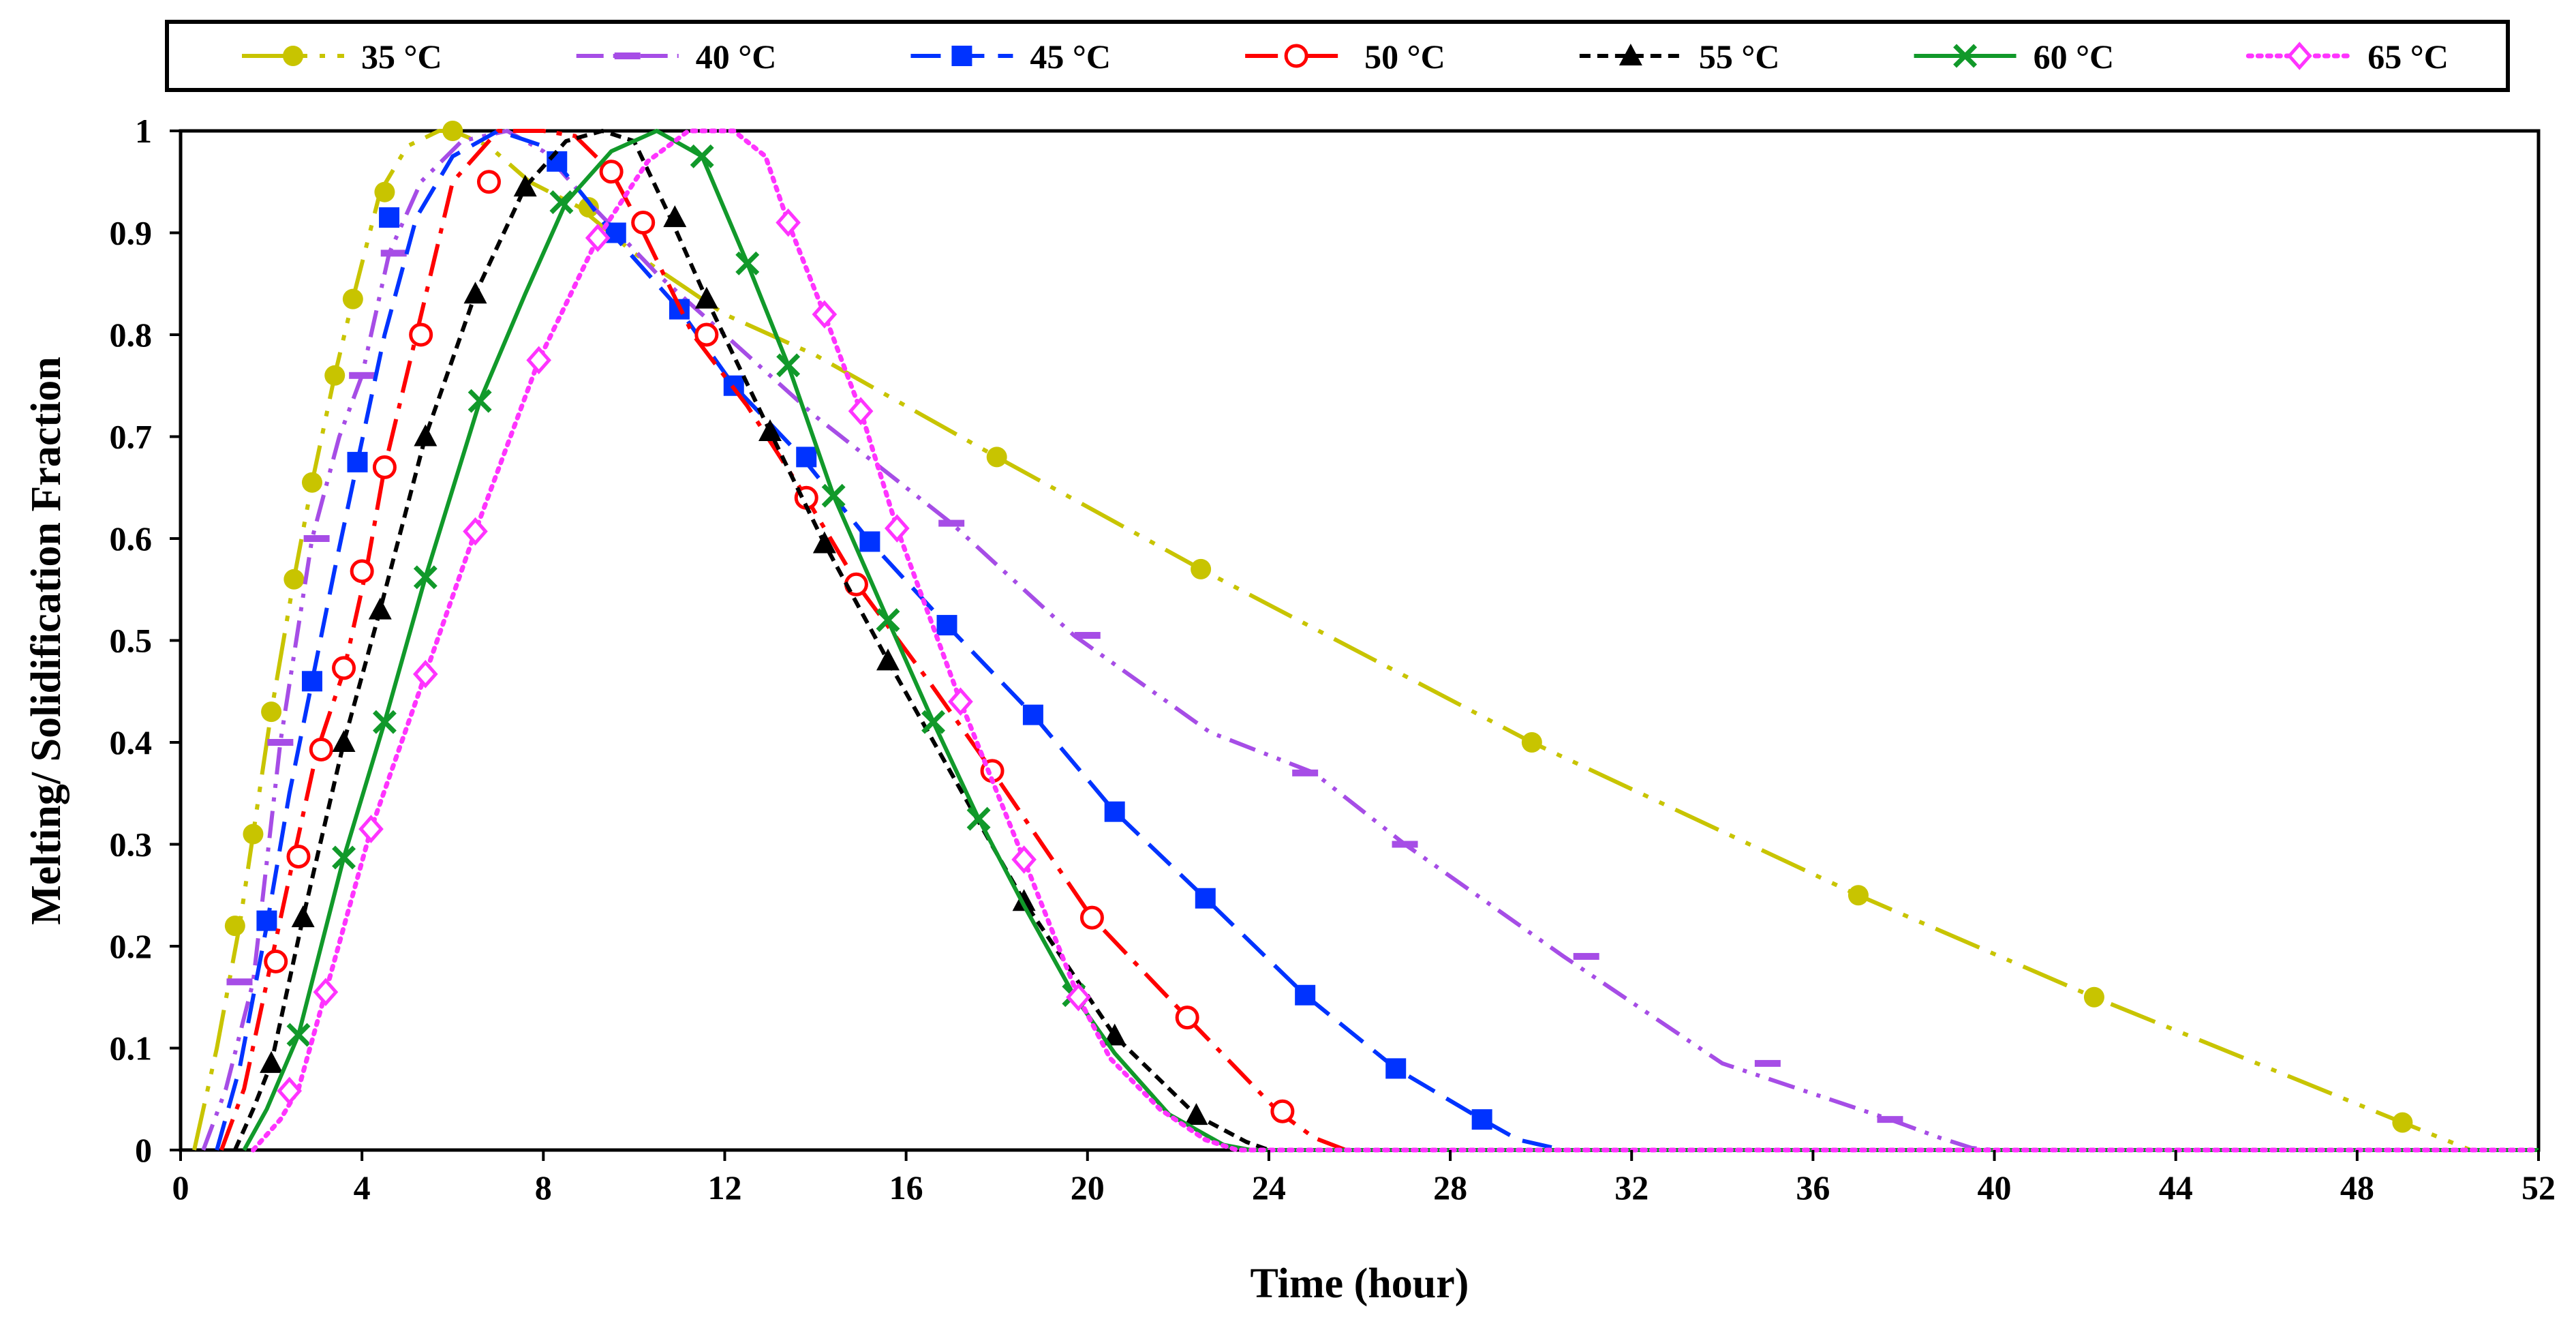 The height and width of the screenshot is (1330, 2576). I want to click on x-tick-label-36: 36, so click(1813, 1187).